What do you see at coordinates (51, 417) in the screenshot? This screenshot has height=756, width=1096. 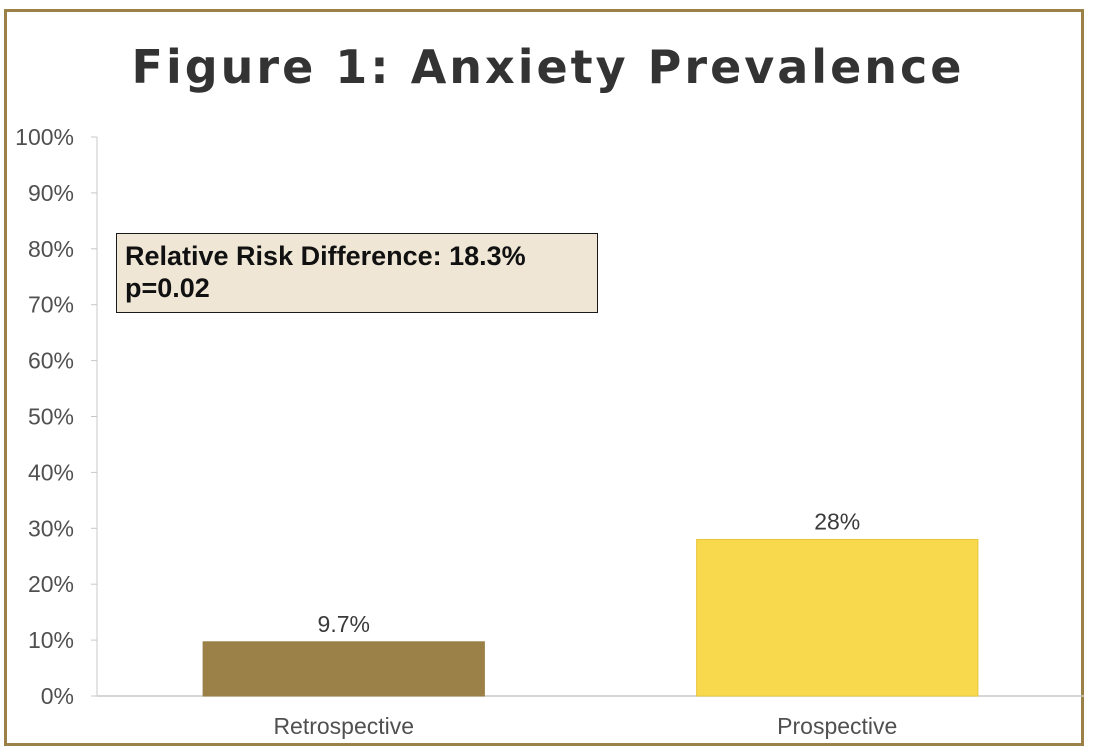 I see `y-tick-label: 50%` at bounding box center [51, 417].